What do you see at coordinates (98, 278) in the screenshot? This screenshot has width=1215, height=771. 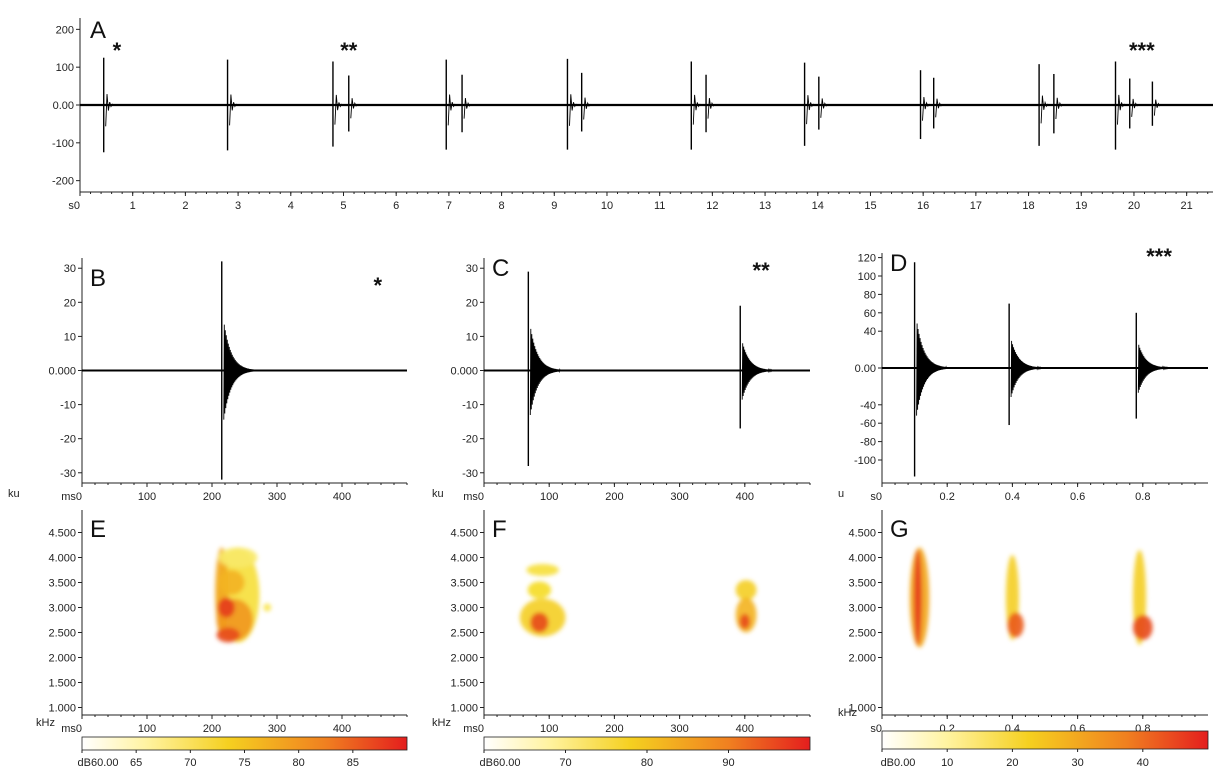 I see `panel-label: B` at bounding box center [98, 278].